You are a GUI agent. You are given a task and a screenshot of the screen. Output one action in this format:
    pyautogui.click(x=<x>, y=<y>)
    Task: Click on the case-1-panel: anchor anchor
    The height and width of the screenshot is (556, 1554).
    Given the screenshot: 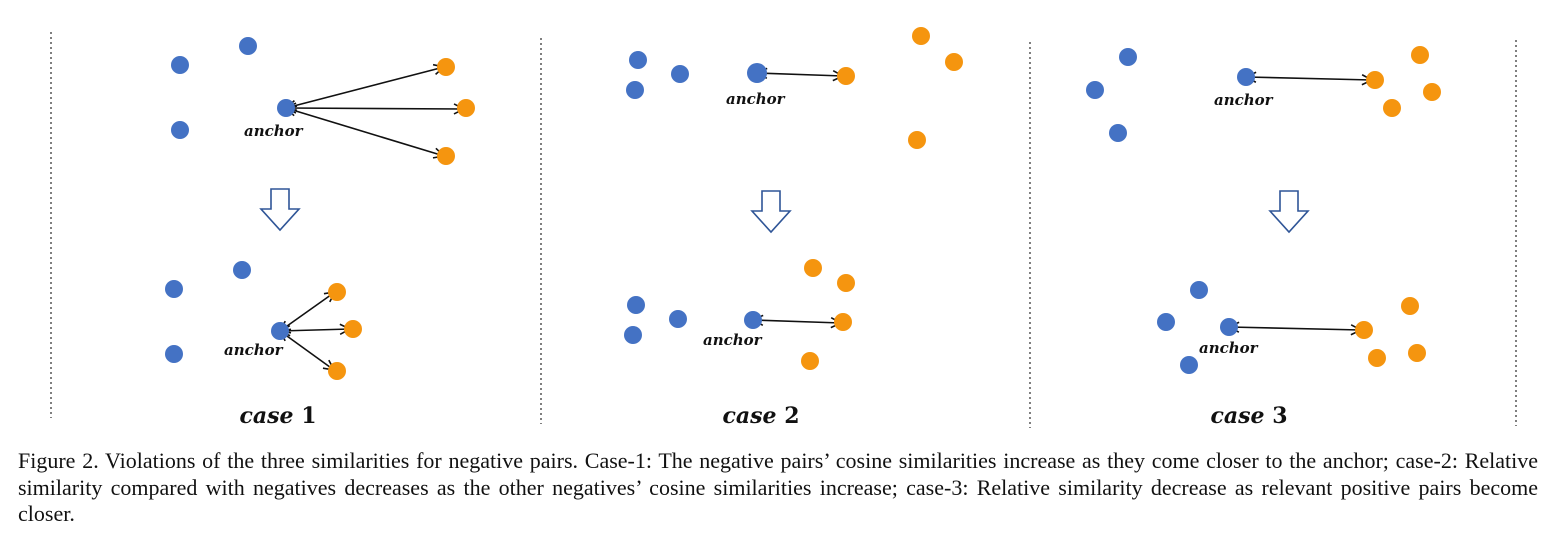 What is the action you would take?
    pyautogui.click(x=320, y=208)
    